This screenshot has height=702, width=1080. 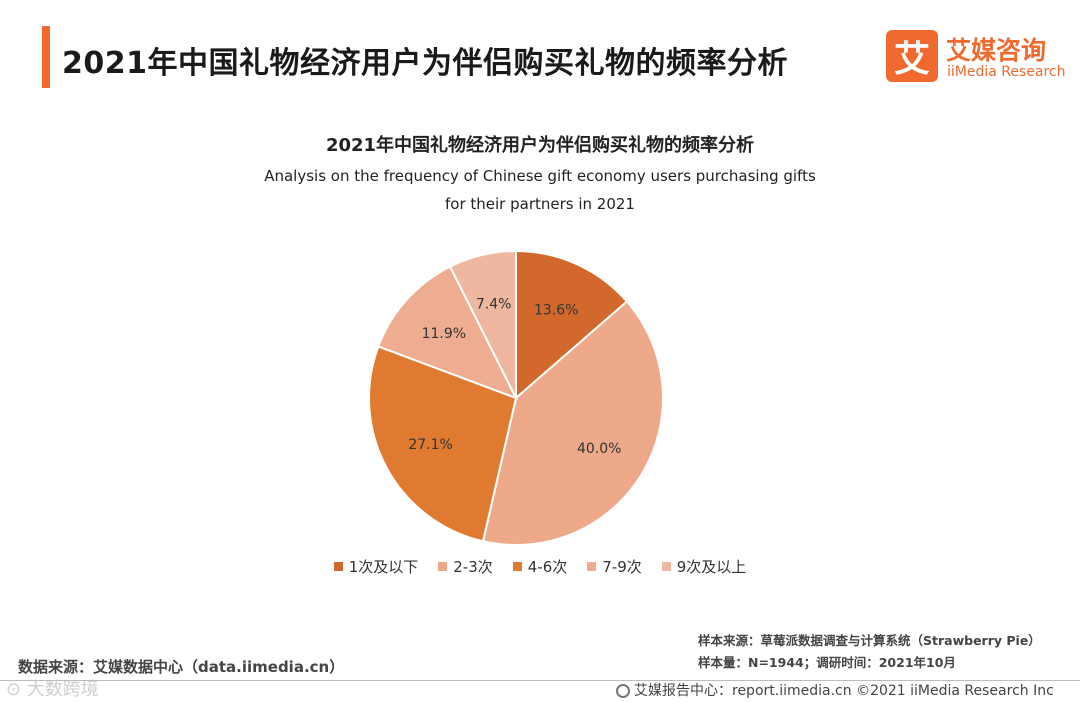 What do you see at coordinates (473, 567) in the screenshot?
I see `legend-label-2: 2-3次` at bounding box center [473, 567].